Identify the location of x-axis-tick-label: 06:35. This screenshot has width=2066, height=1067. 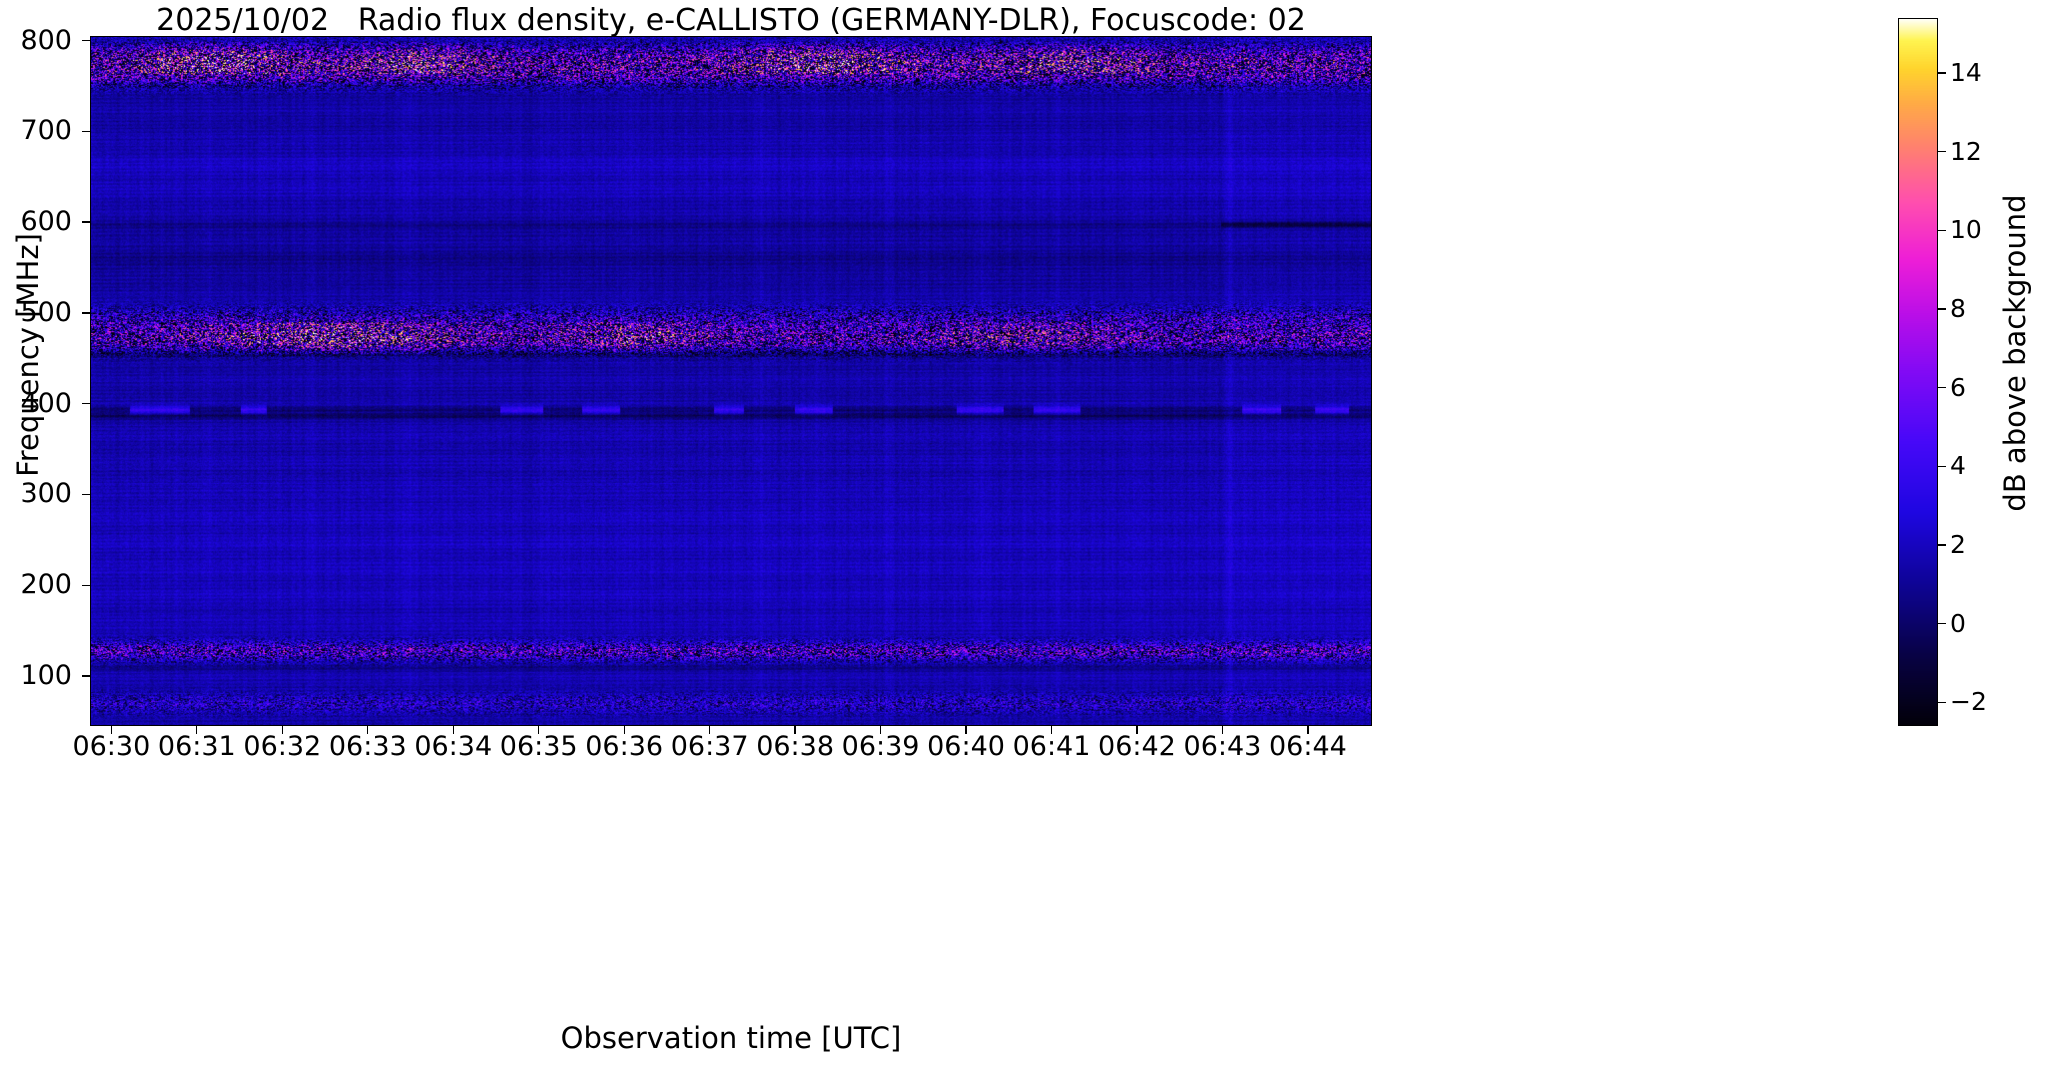
(538, 746).